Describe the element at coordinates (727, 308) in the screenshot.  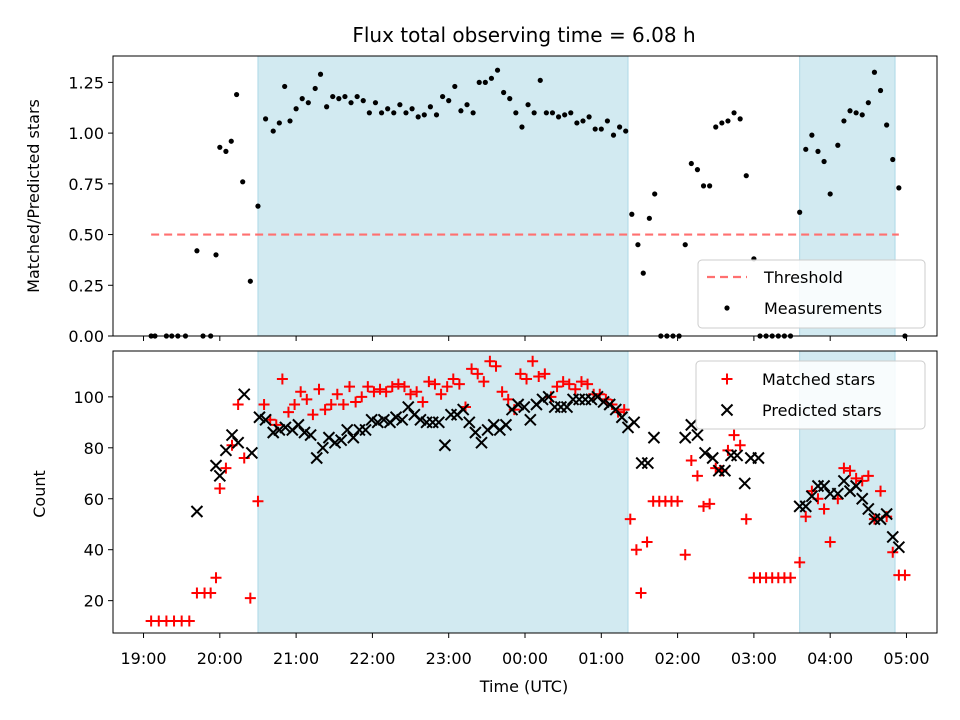
I see `legend-measurements-swatch` at that location.